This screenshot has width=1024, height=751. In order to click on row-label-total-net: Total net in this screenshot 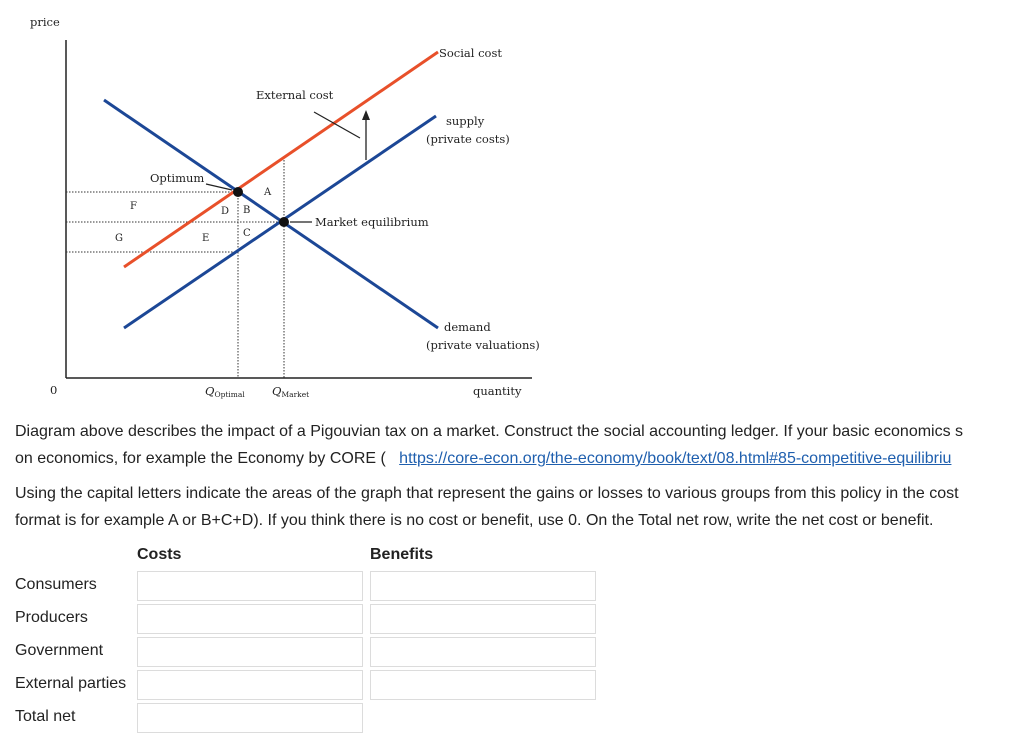, I will do `click(45, 716)`.